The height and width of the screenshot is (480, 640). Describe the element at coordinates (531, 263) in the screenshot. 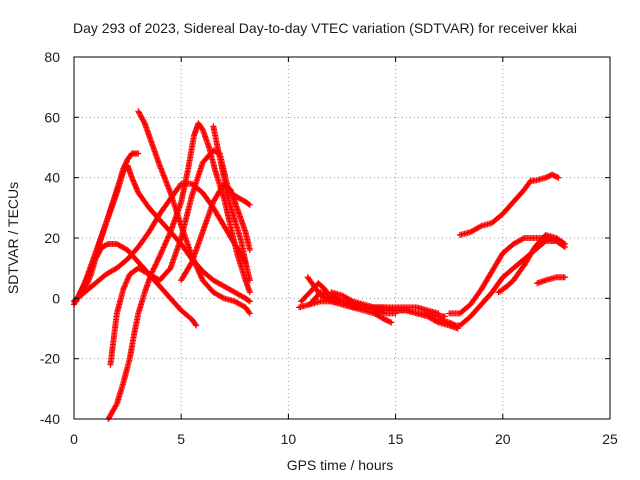

I see `series-arc18` at that location.